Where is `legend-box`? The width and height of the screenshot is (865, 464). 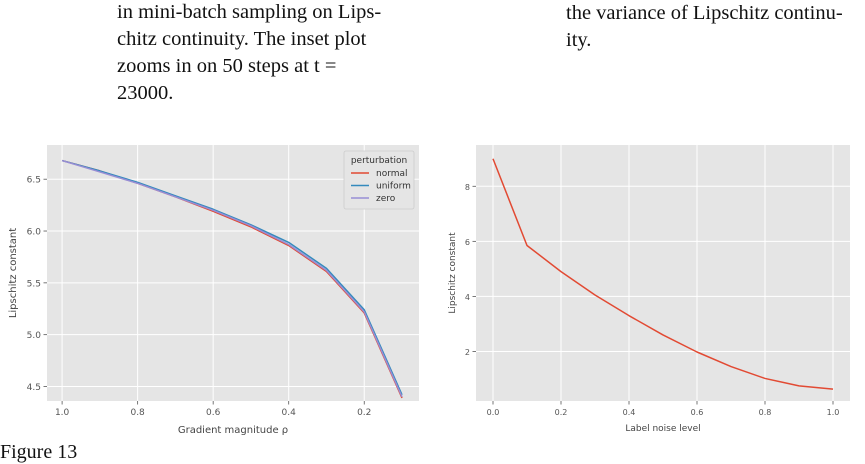
legend-box is located at coordinates (379, 180).